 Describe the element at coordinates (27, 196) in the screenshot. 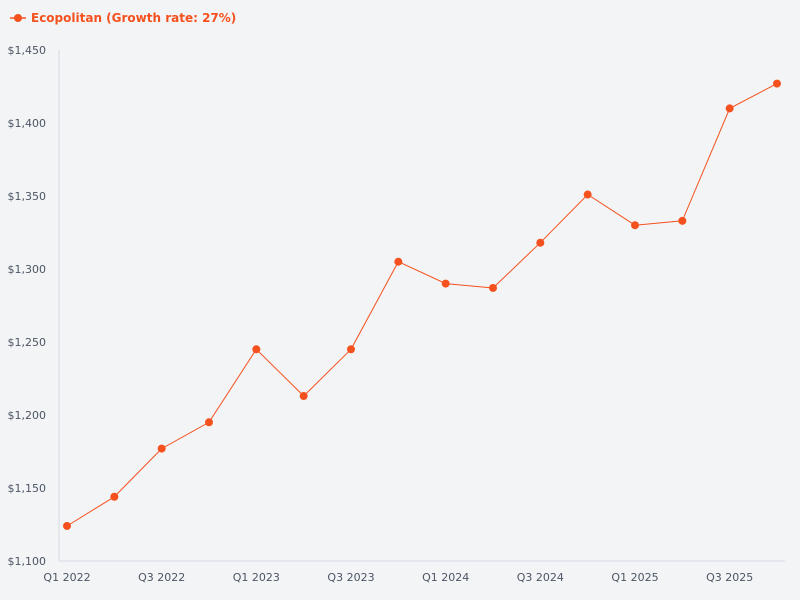

I see `y-tick-label: $1,350` at that location.